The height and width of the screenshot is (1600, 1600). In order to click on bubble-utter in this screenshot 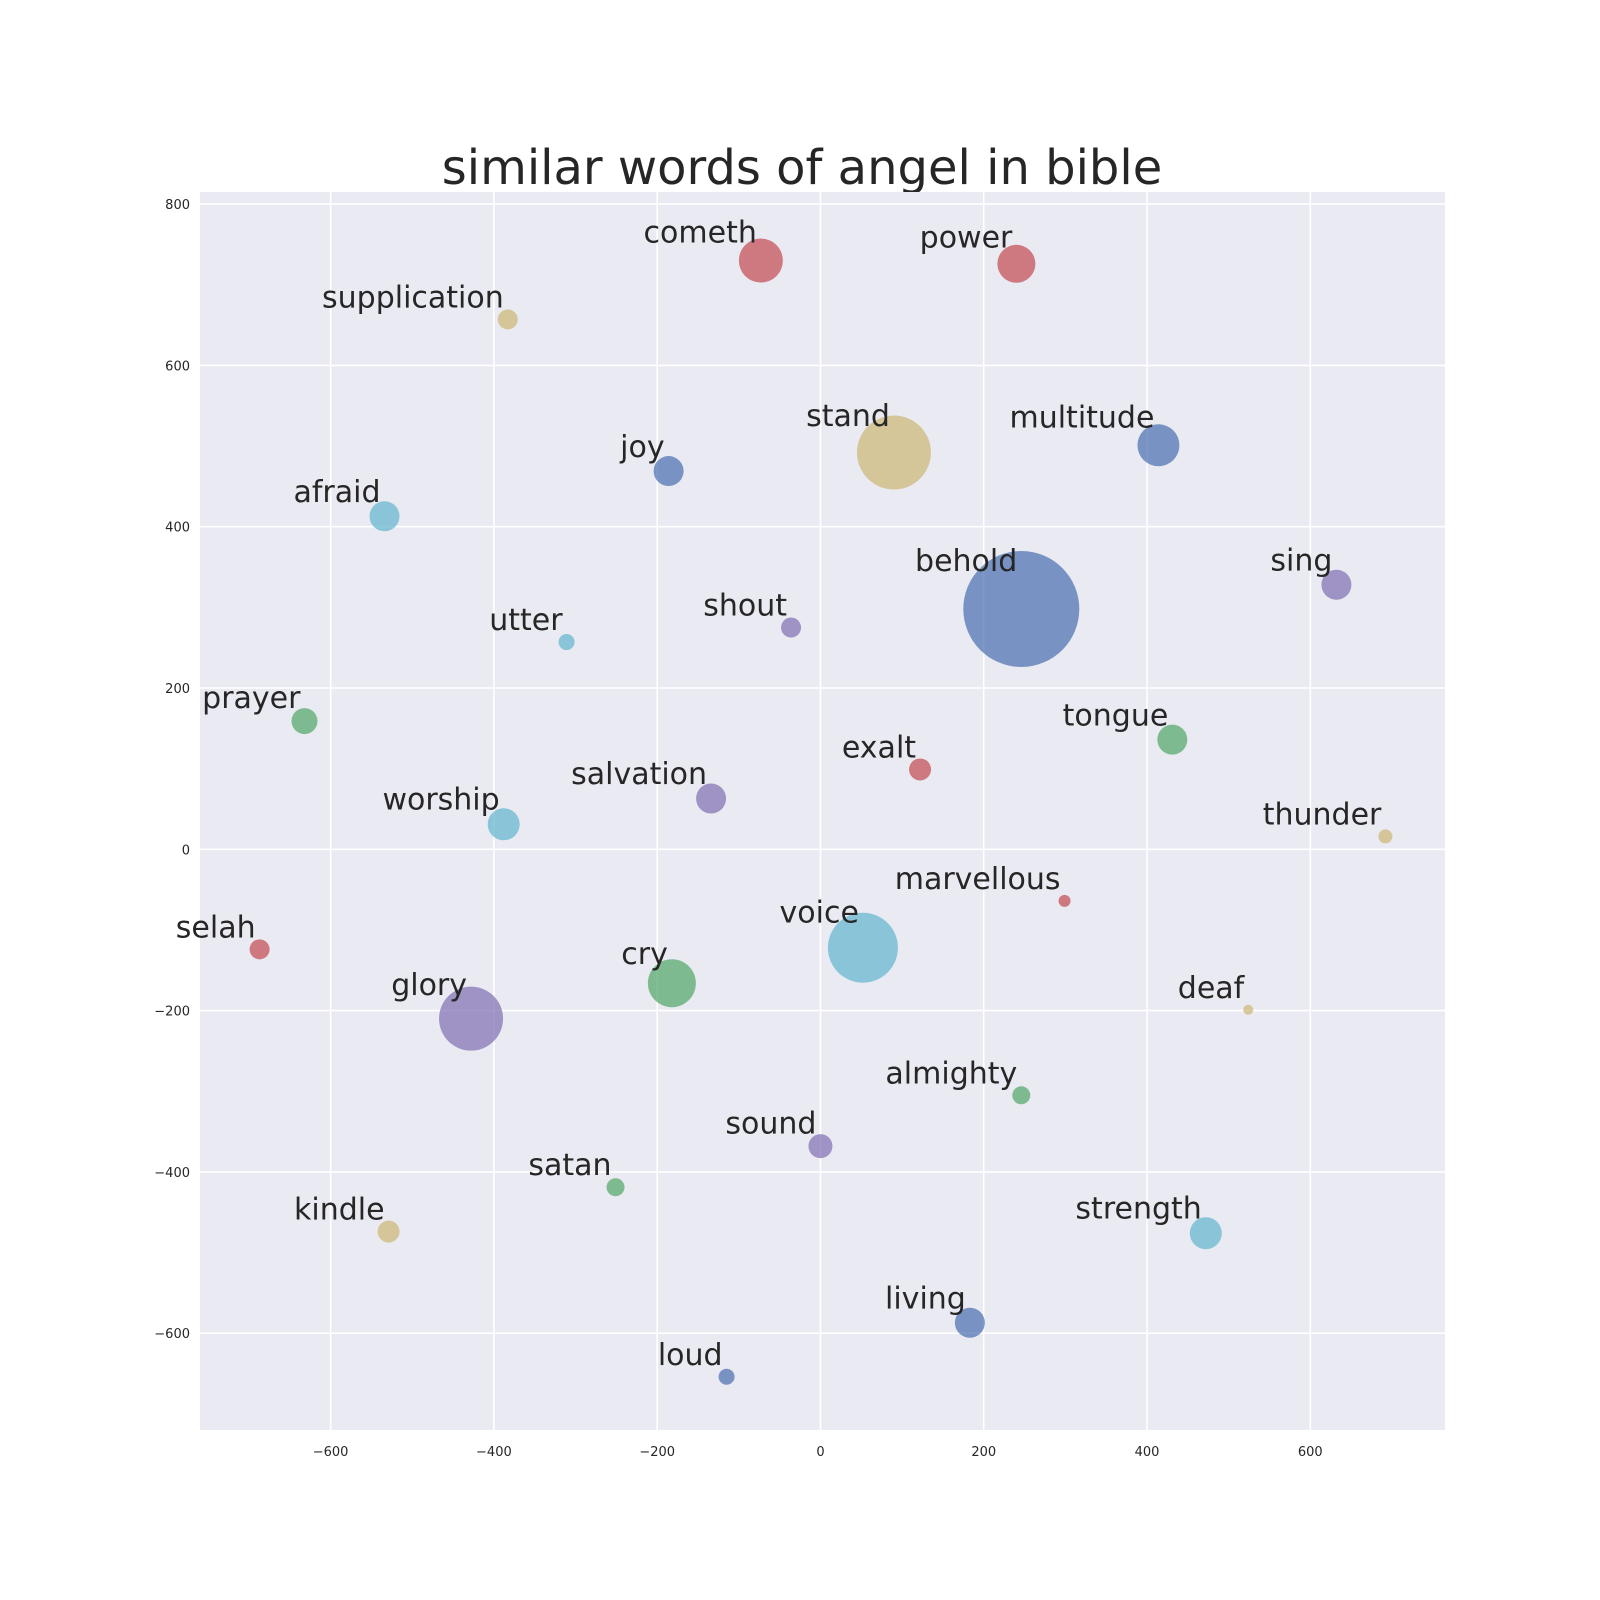, I will do `click(566, 642)`.